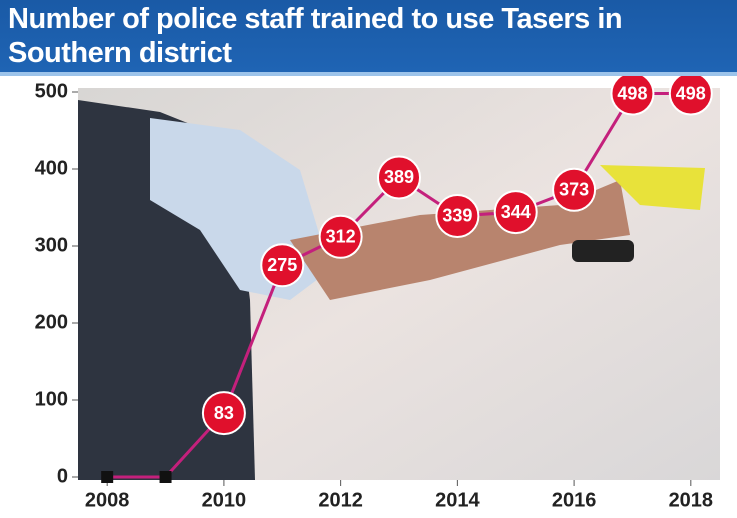 The height and width of the screenshot is (518, 737). I want to click on officer-arm, so click(460, 240).